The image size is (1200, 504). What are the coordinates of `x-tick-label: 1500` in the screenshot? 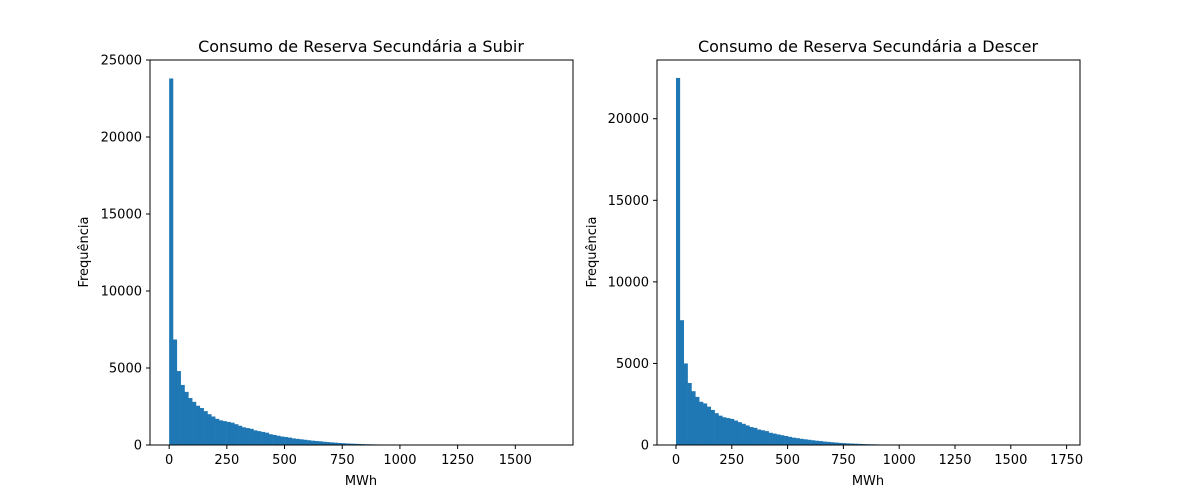 It's located at (515, 460).